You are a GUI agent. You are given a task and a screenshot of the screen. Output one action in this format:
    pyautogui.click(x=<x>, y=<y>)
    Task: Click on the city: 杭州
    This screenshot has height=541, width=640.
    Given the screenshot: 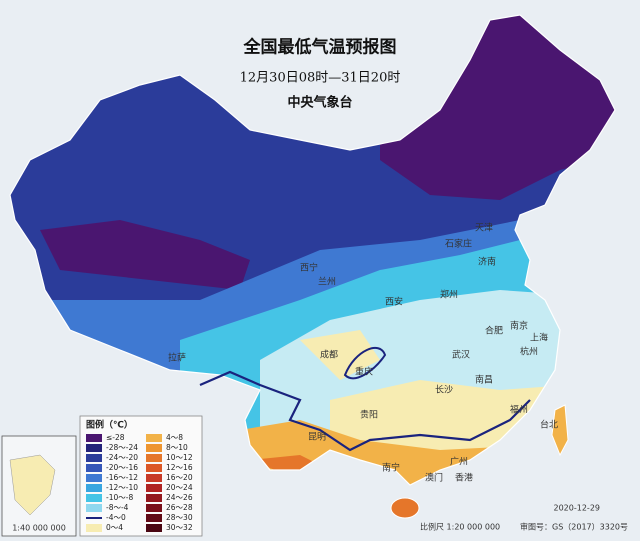 What is the action you would take?
    pyautogui.click(x=529, y=352)
    